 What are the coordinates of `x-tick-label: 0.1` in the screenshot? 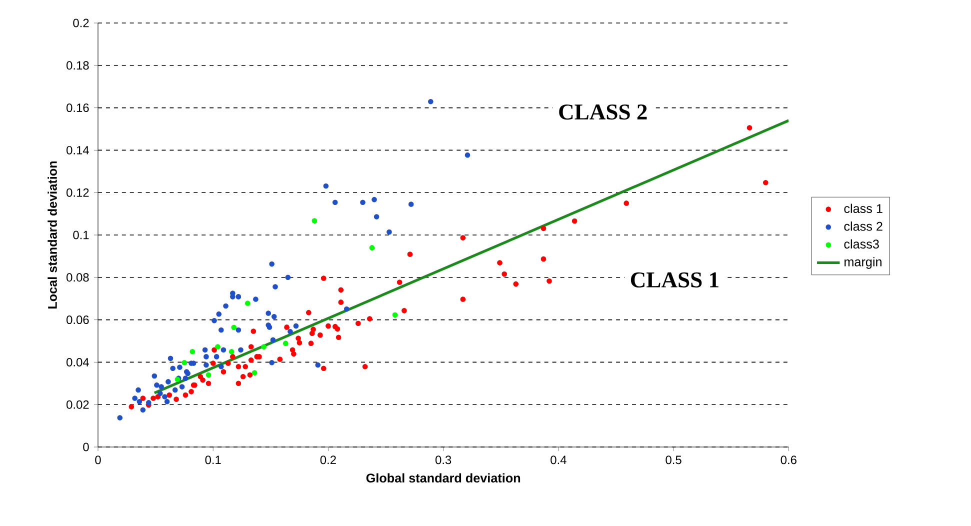 It's located at (213, 460).